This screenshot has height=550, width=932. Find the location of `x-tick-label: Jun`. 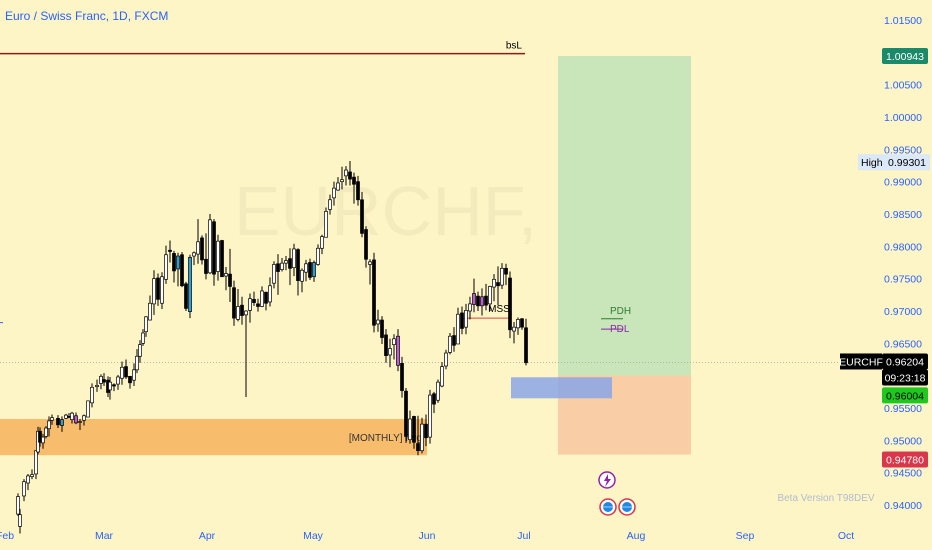

x-tick-label: Jun is located at coordinates (427, 536).